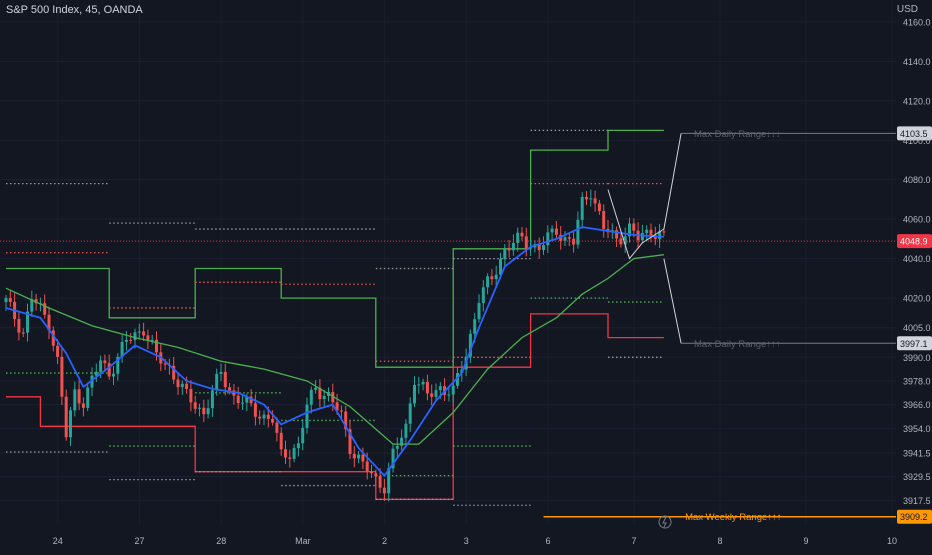  What do you see at coordinates (665, 522) in the screenshot?
I see `lightning-icon` at bounding box center [665, 522].